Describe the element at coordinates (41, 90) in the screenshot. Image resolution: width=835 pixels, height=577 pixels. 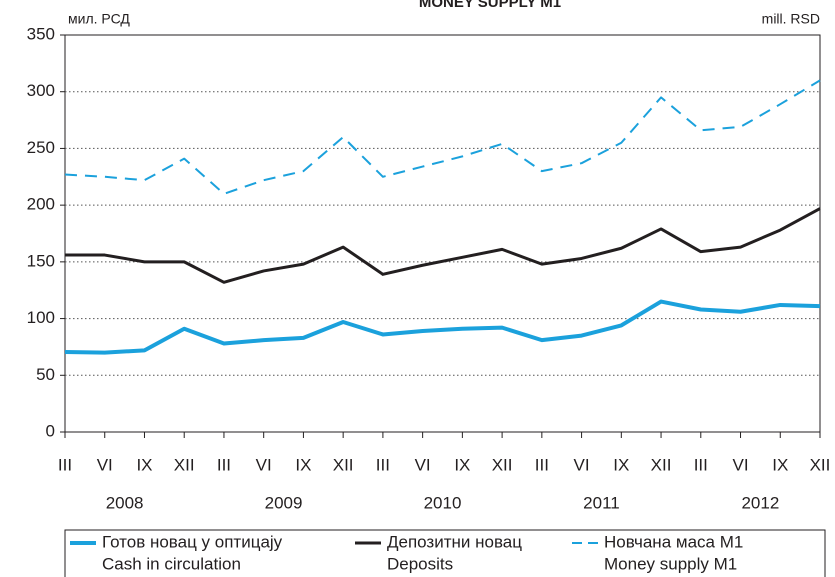
I see `y-tick-label: 300` at that location.